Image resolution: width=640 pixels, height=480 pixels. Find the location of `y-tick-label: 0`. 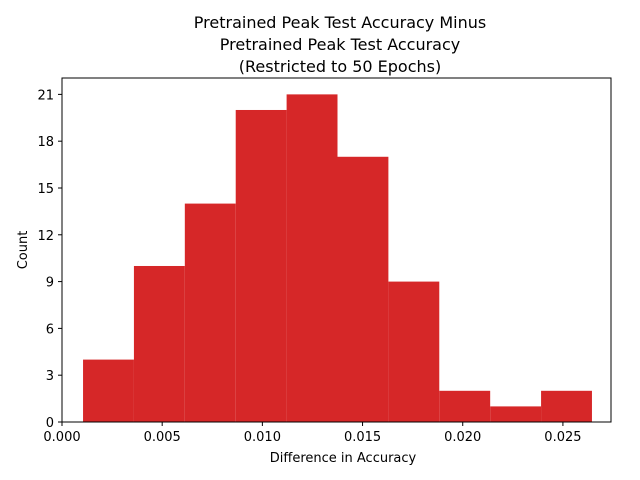

y-tick-label: 0 is located at coordinates (50, 423).